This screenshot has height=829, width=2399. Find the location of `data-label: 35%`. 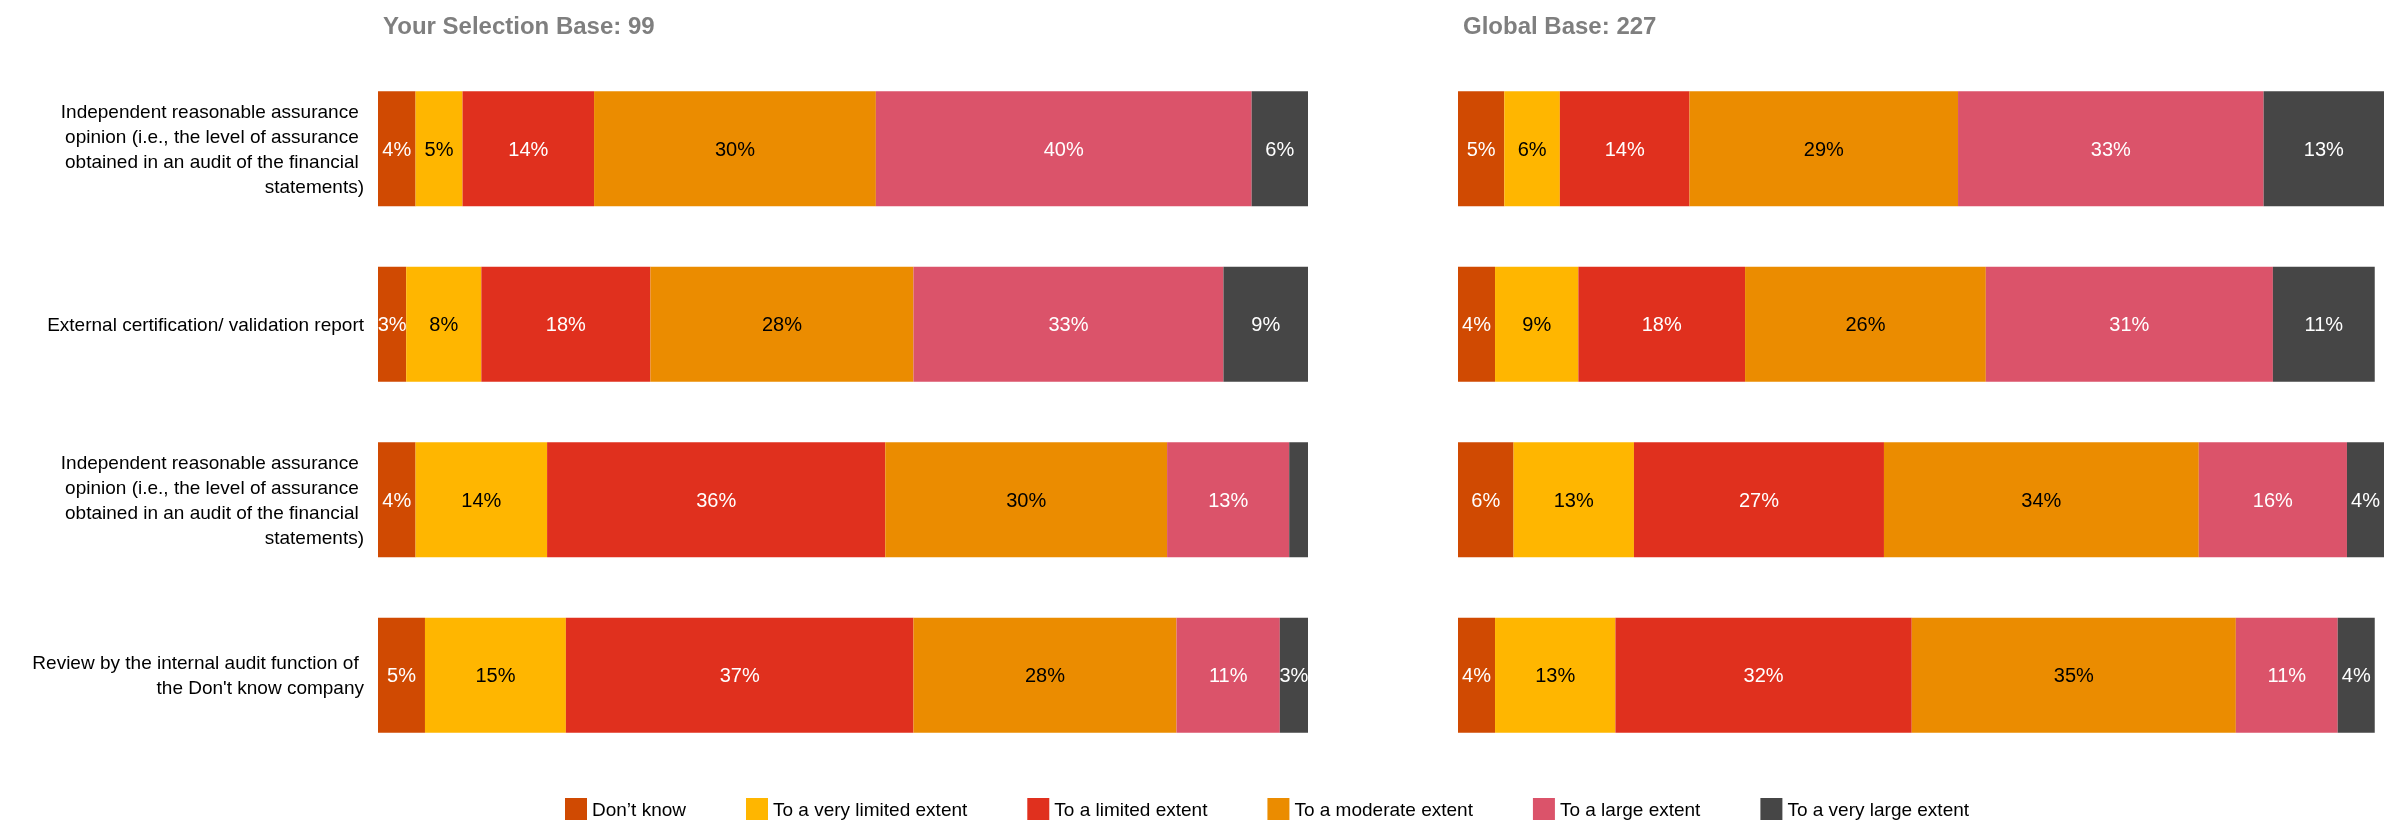

data-label: 35% is located at coordinates (2074, 675).